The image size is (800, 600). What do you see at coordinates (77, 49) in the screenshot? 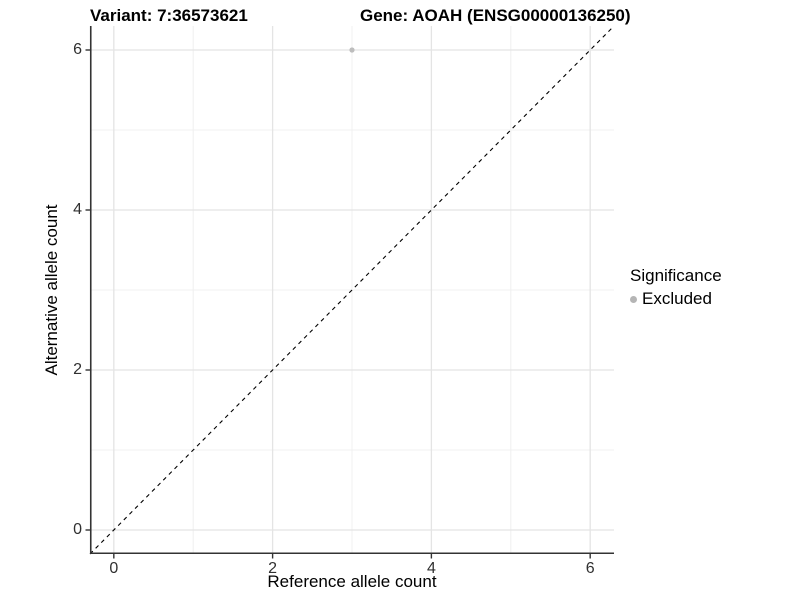
I see `y-tick-label: 6` at bounding box center [77, 49].